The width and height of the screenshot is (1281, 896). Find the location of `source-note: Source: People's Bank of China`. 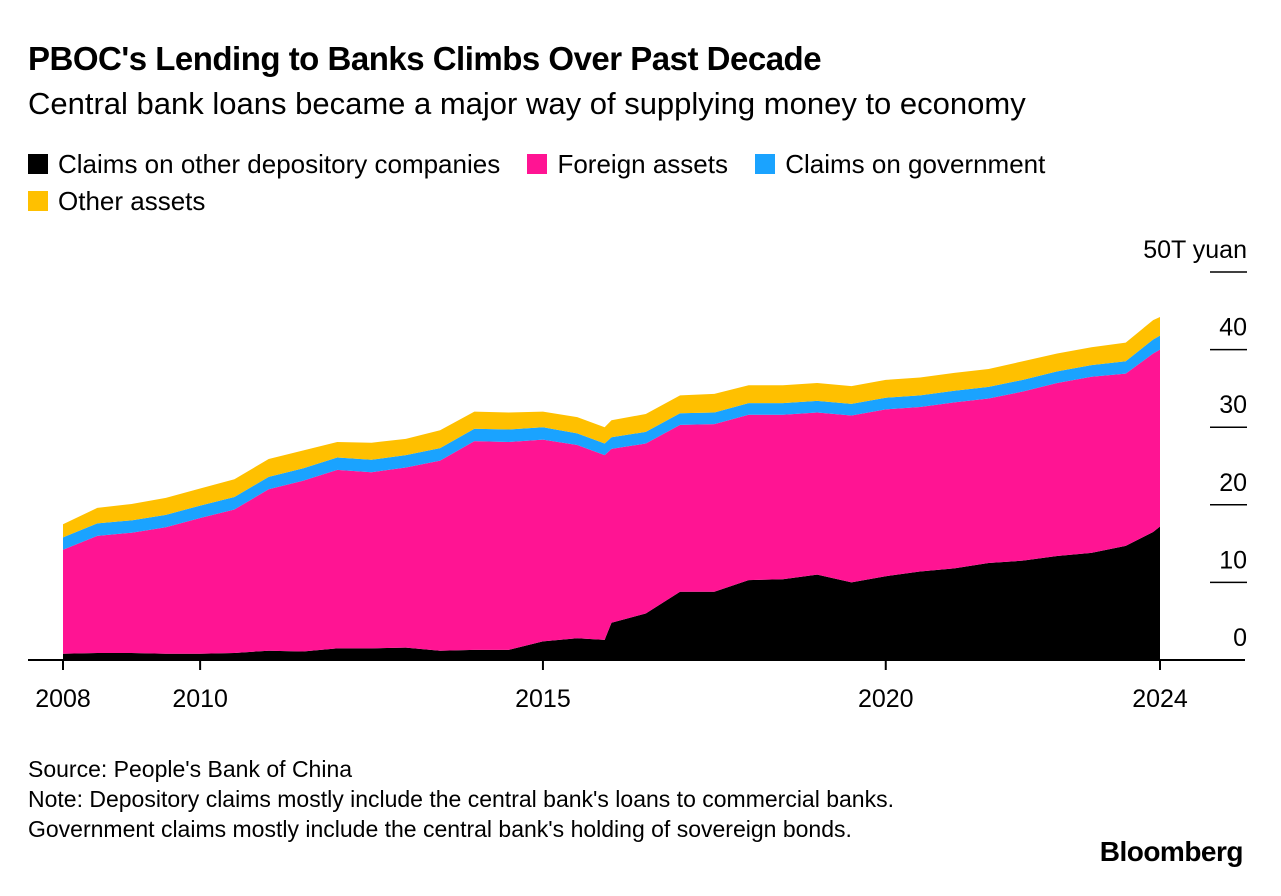

source-note: Source: People's Bank of China is located at coordinates (190, 769).